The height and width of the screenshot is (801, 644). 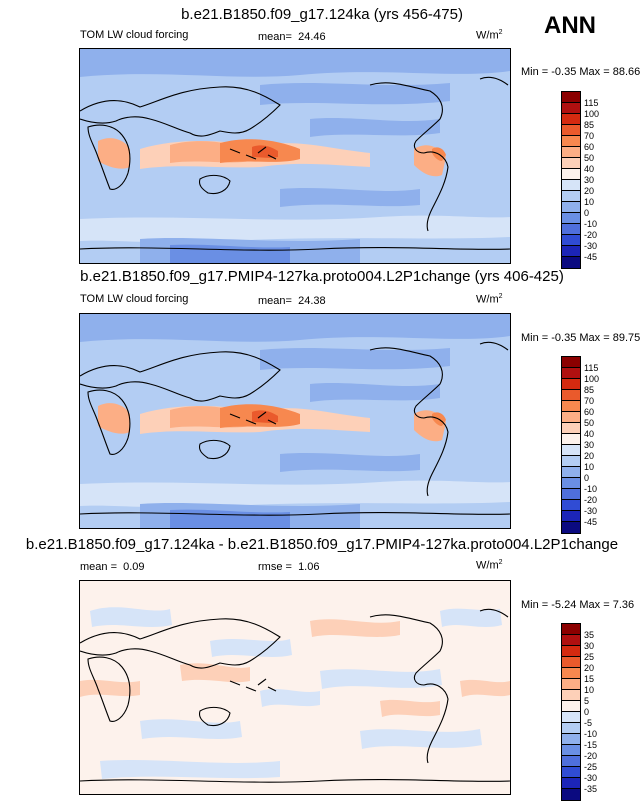 I want to click on colorbar-tick-label: 25, so click(x=589, y=657).